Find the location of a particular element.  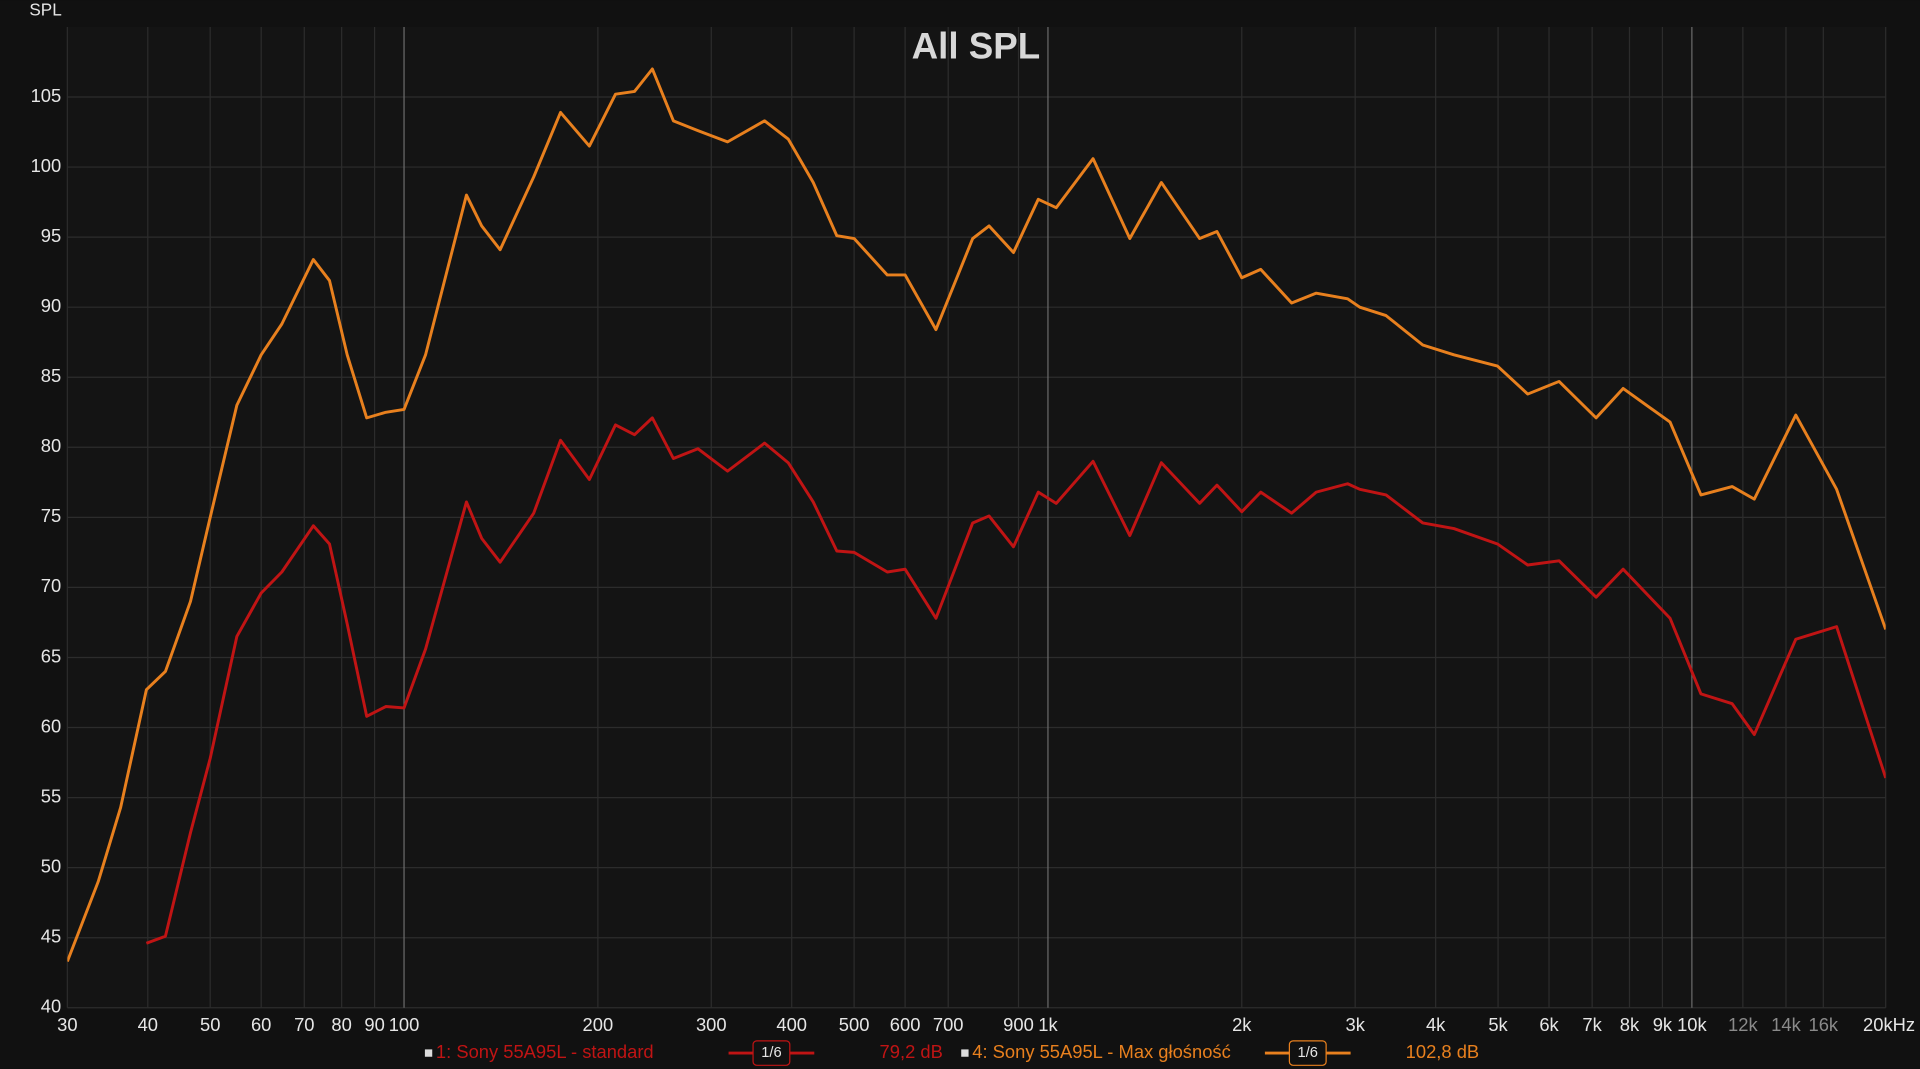

x-tick-label: 400 is located at coordinates (791, 1024).